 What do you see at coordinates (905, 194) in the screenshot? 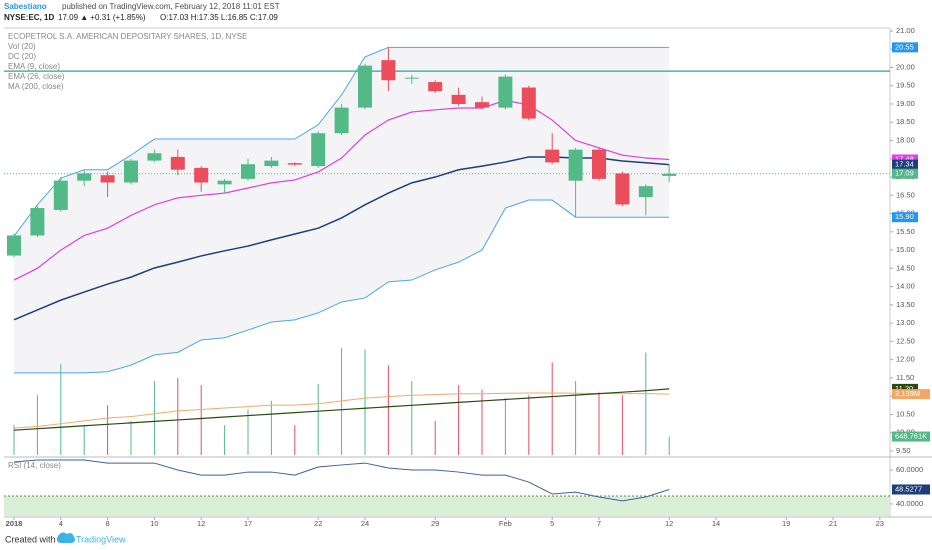
I see `y-tick-label: 16.50` at bounding box center [905, 194].